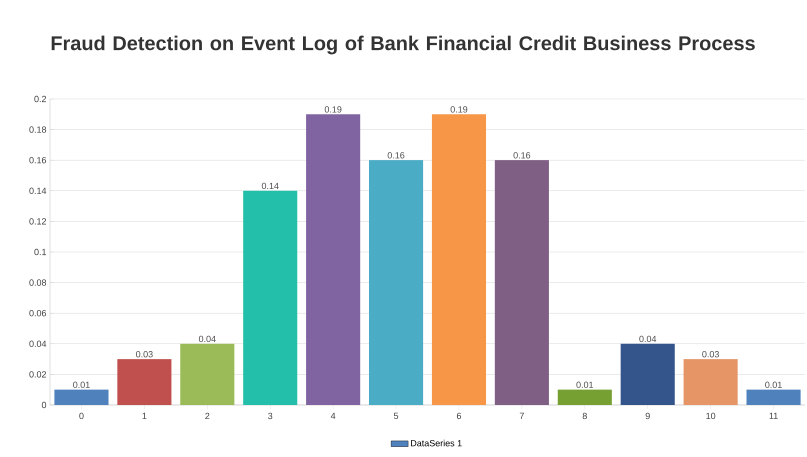  I want to click on x-tick-label: 8, so click(584, 416).